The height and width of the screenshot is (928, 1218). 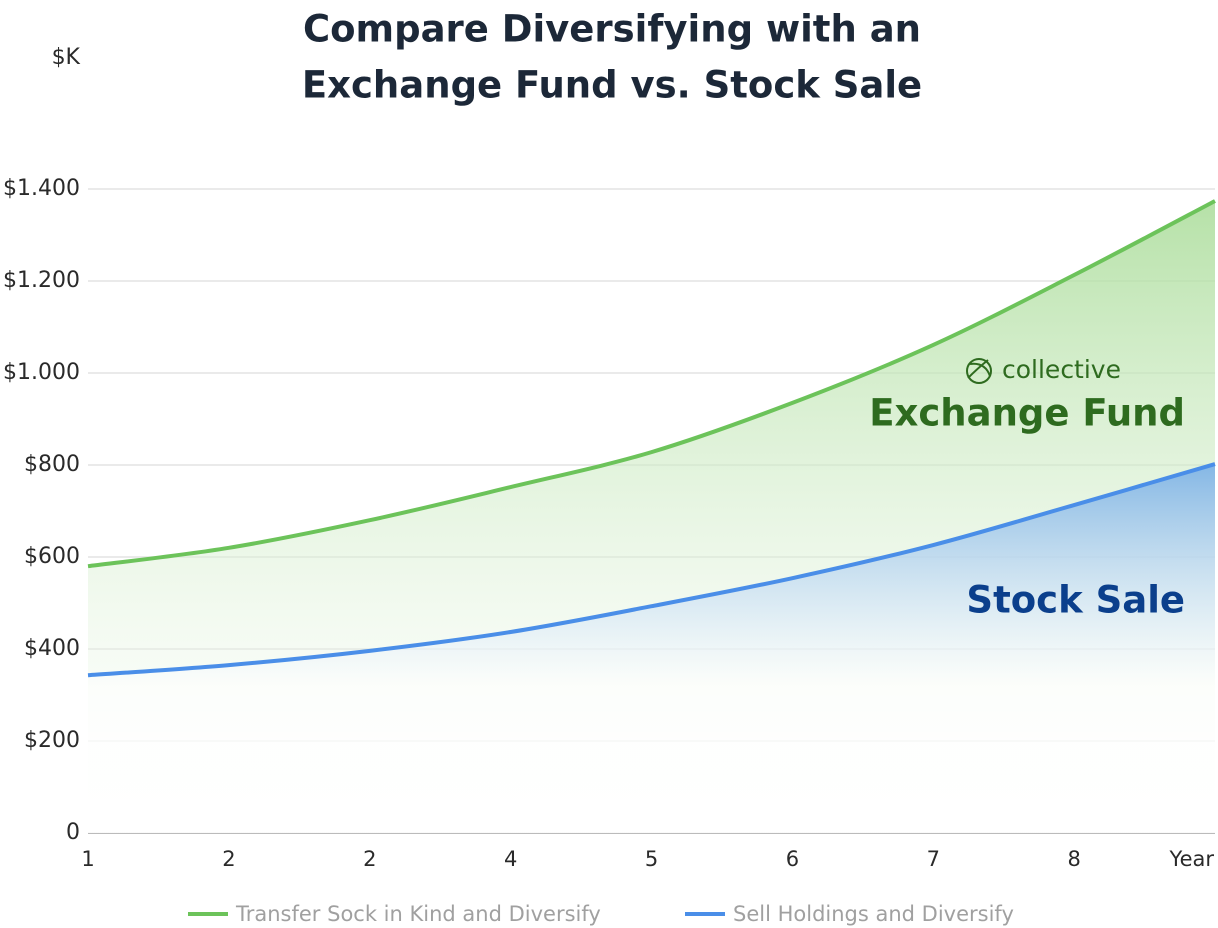 I want to click on chart-title: Exchange Fund vs. Stock Sale, so click(x=612, y=85).